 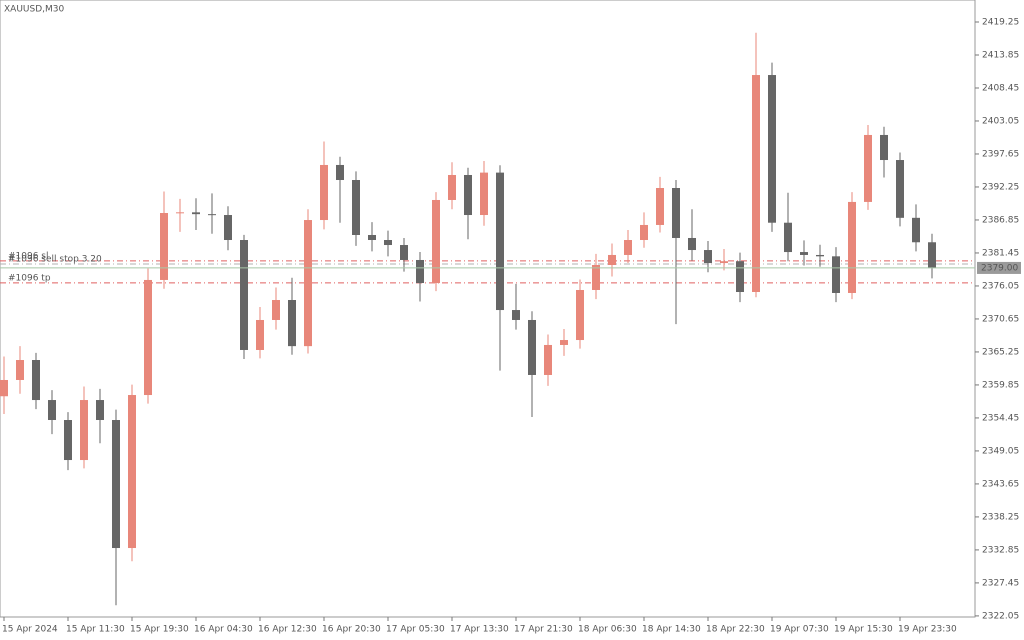 I want to click on x-tick-label: 19 Apr 07:30, so click(x=799, y=630).